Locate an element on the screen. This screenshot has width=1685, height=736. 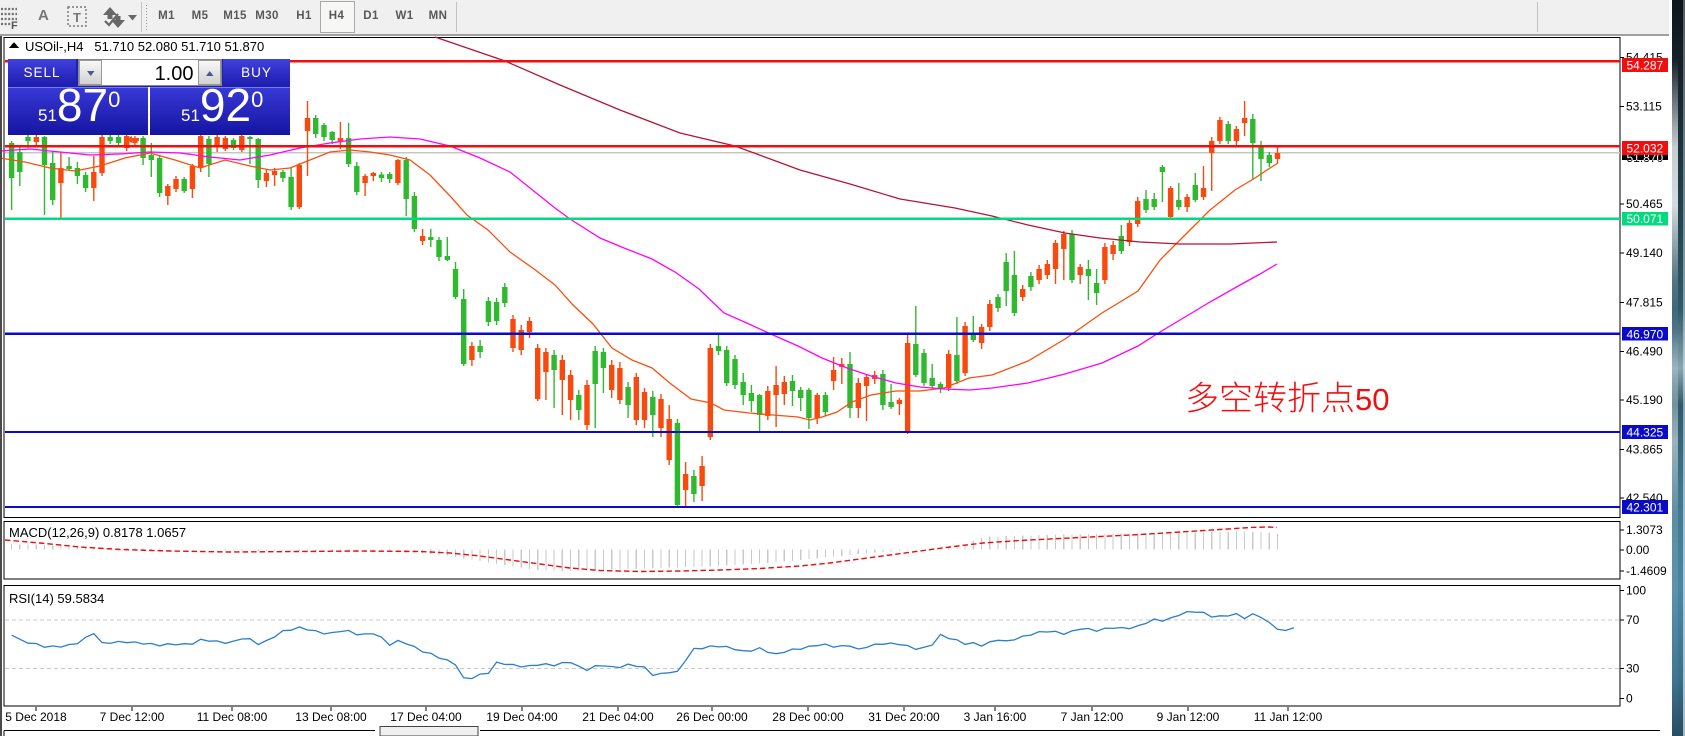
svg-text: 50.465 is located at coordinates (1644, 204).